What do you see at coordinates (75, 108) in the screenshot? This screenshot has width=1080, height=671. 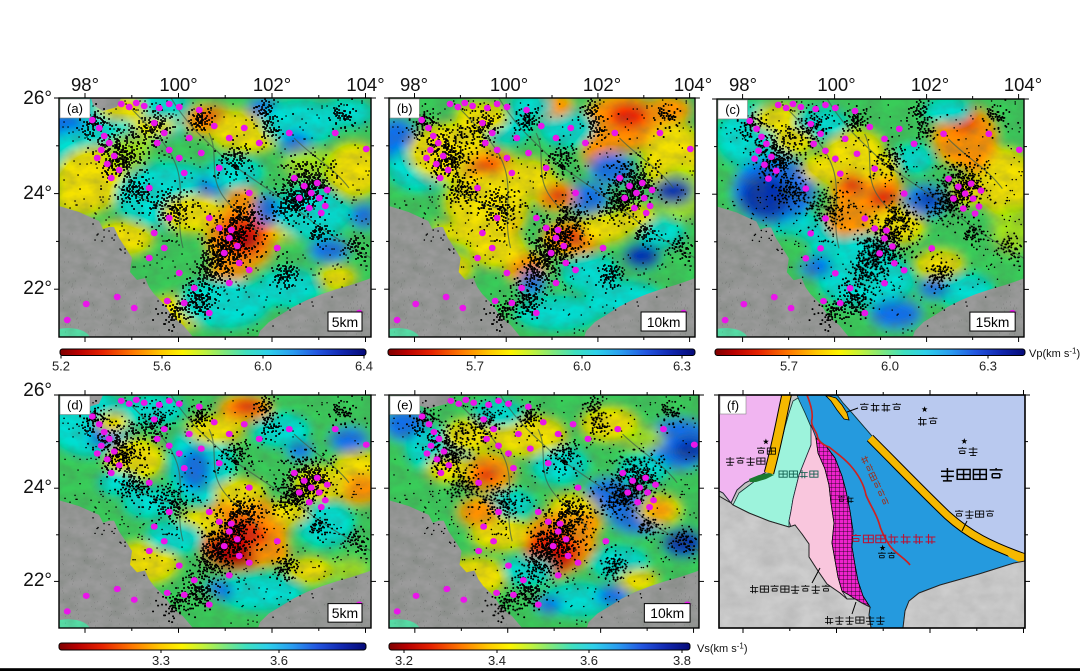 I see `svg-text: (a)` at bounding box center [75, 108].